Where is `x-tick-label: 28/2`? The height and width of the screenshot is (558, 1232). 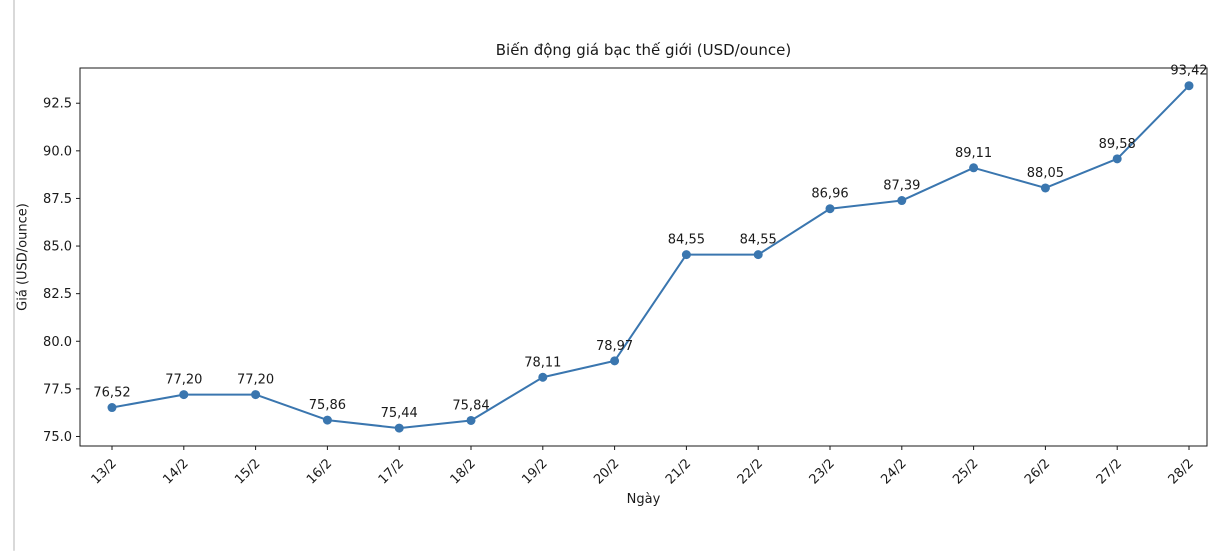
x-tick-label: 28/2 is located at coordinates (1181, 471).